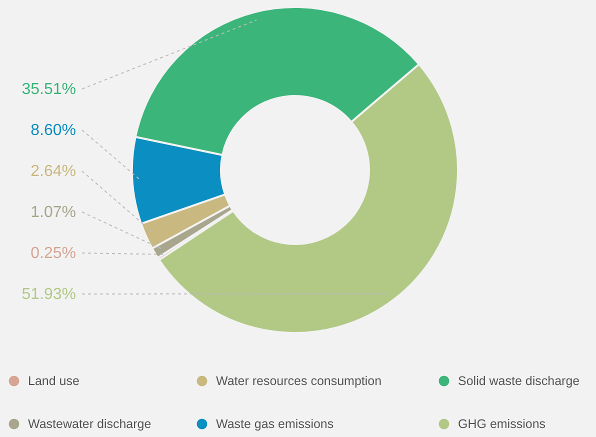 This screenshot has height=437, width=596. What do you see at coordinates (275, 424) in the screenshot?
I see `legend-label: Waste gas emissions` at bounding box center [275, 424].